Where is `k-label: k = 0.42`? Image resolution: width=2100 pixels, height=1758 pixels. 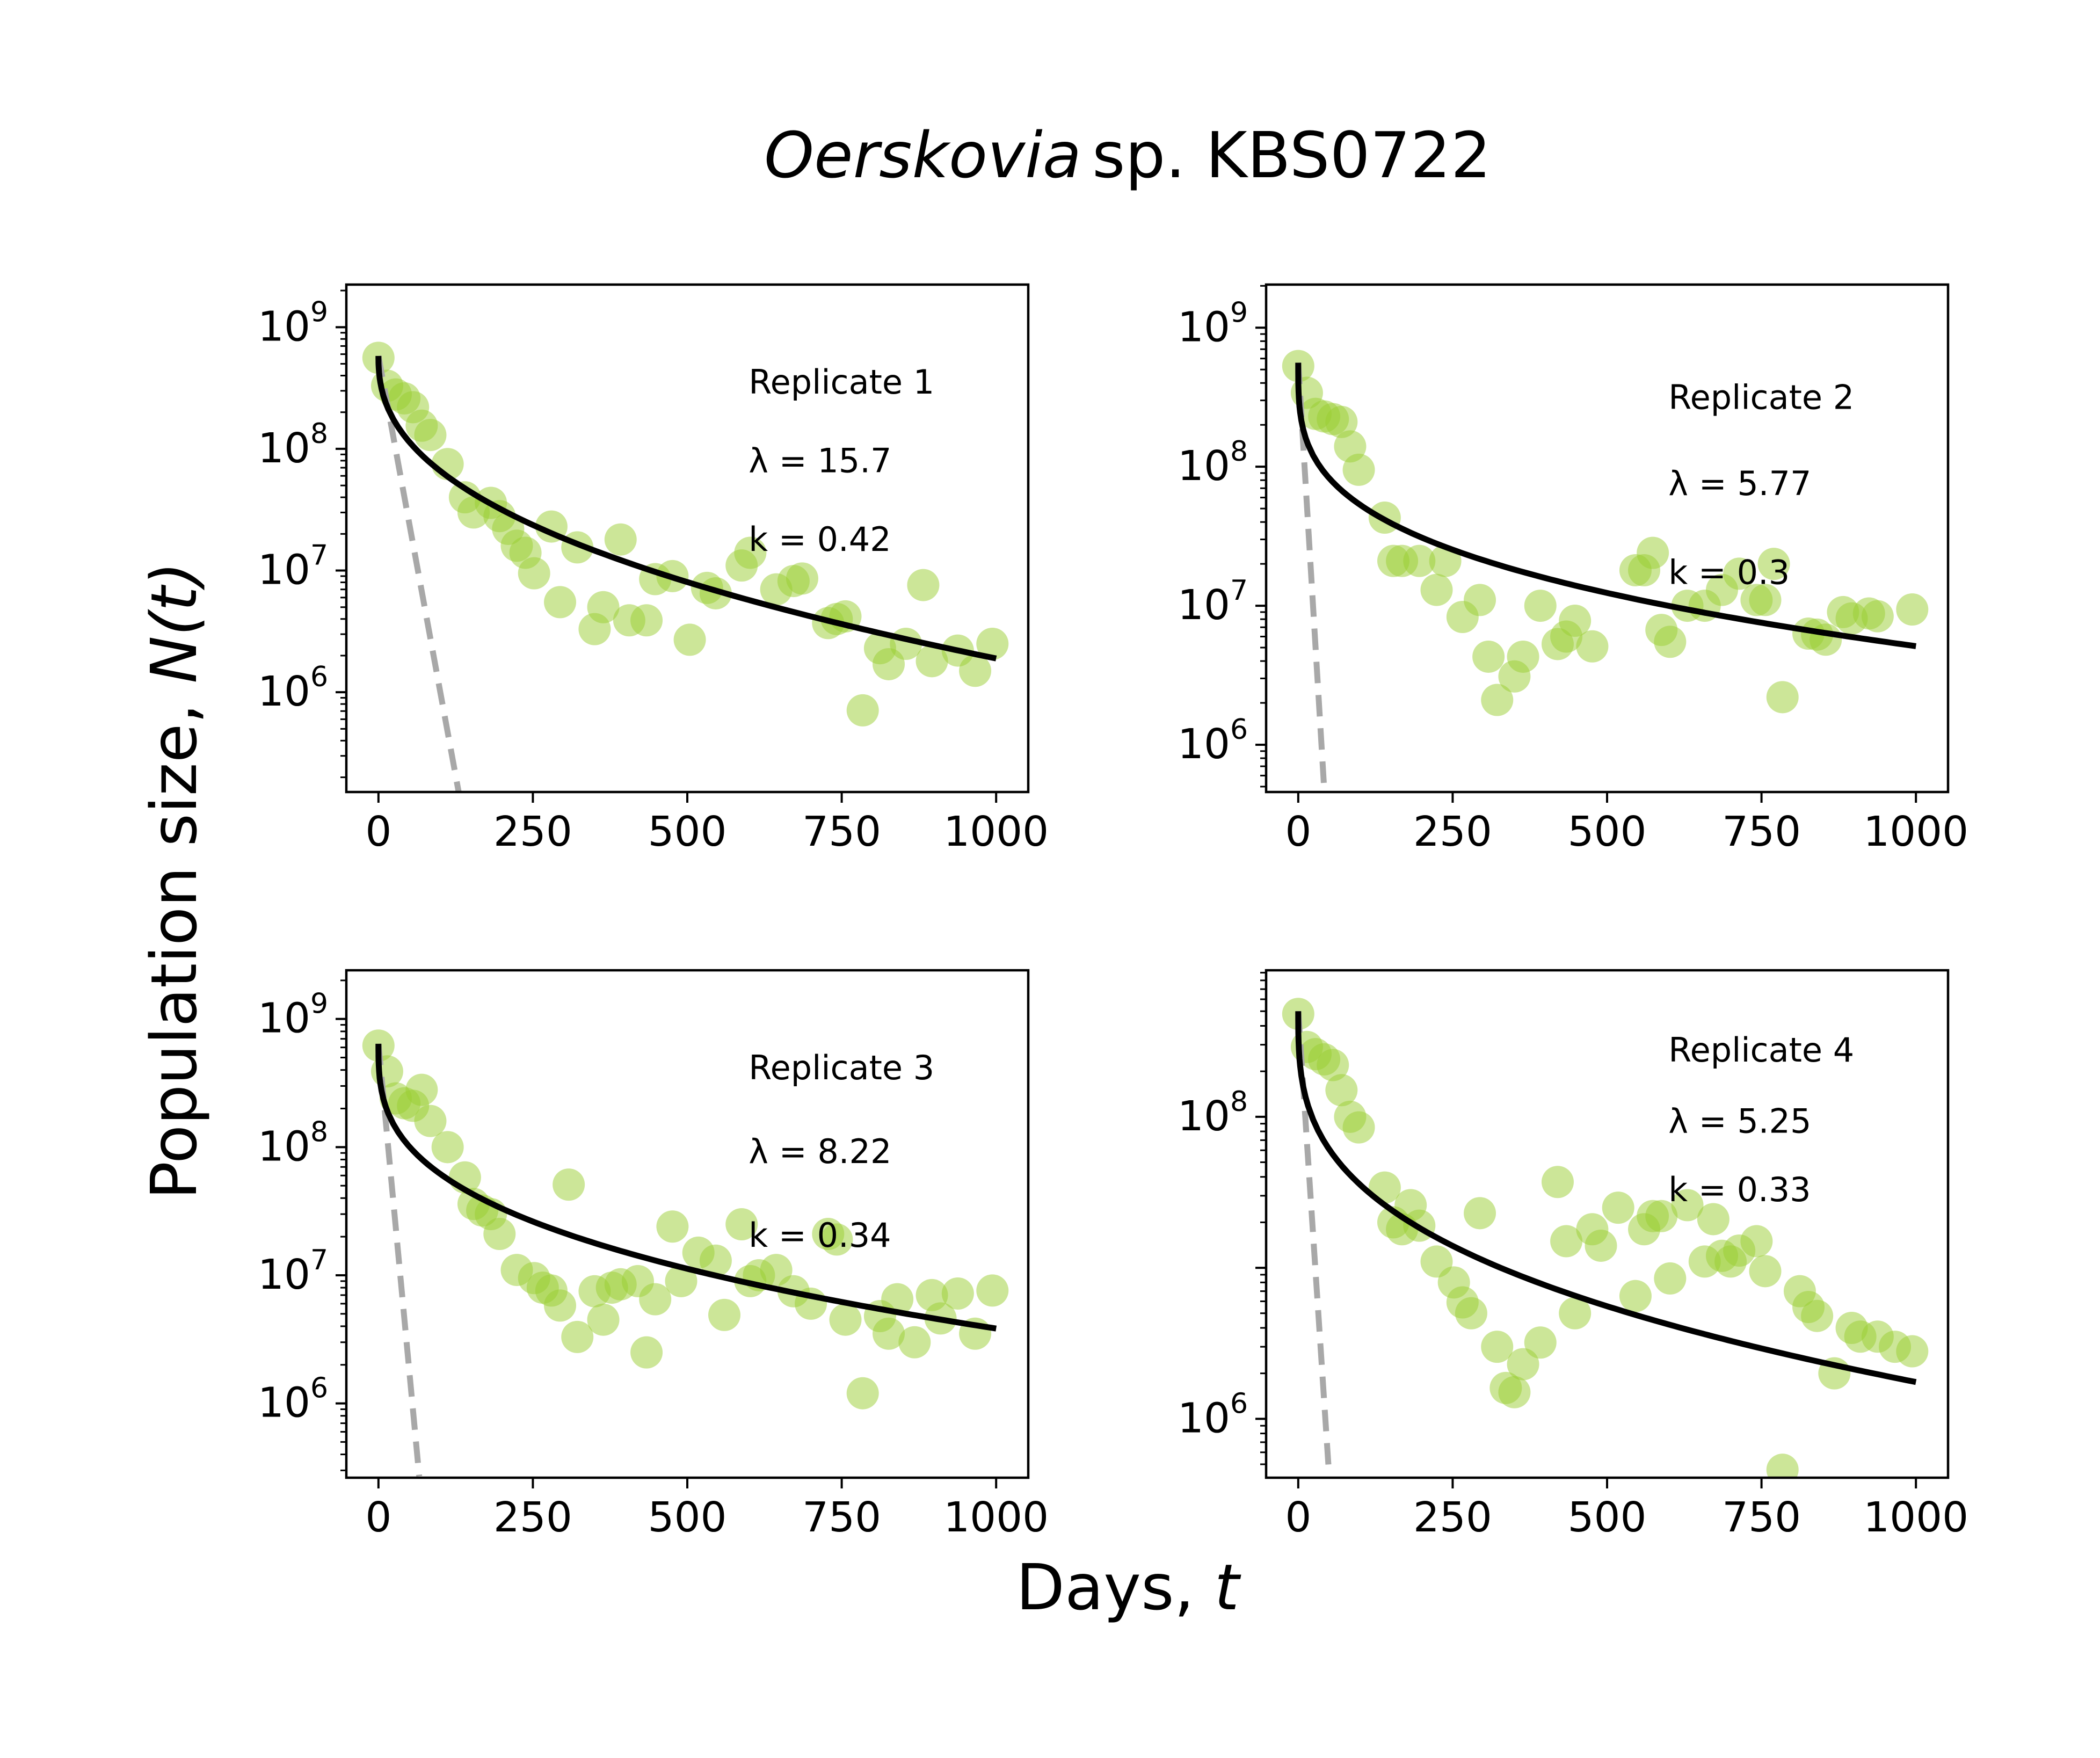 k-label: k = 0.42 is located at coordinates (820, 539).